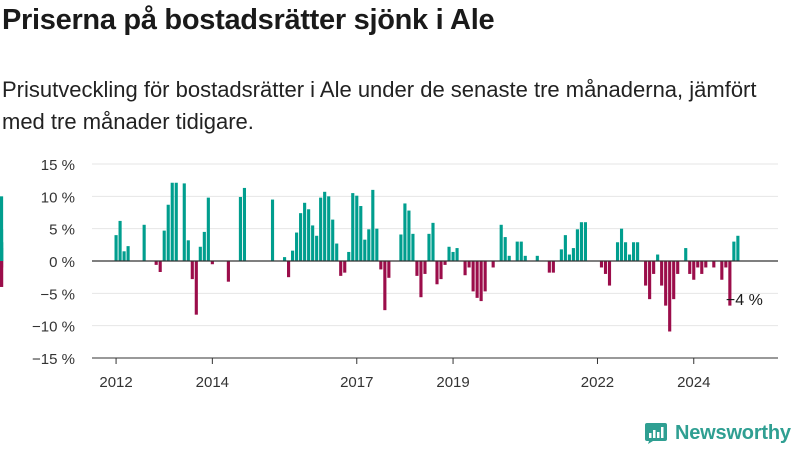  What do you see at coordinates (656, 433) in the screenshot?
I see `newsworthy-icon` at bounding box center [656, 433].